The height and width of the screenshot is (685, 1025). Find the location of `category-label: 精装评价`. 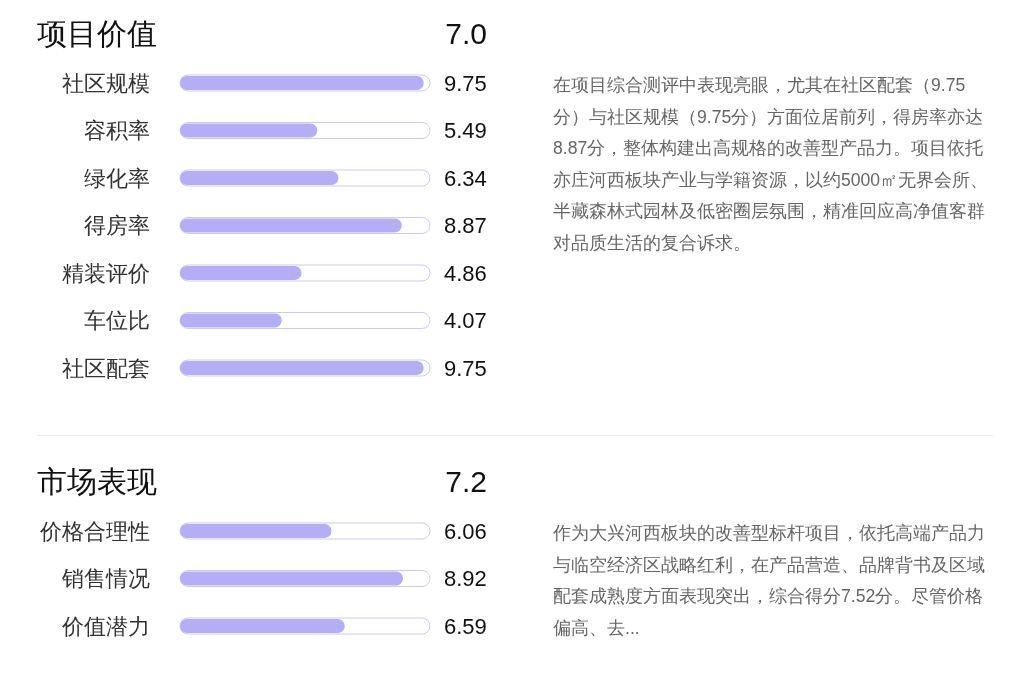

category-label: 精装评价 is located at coordinates (106, 273).